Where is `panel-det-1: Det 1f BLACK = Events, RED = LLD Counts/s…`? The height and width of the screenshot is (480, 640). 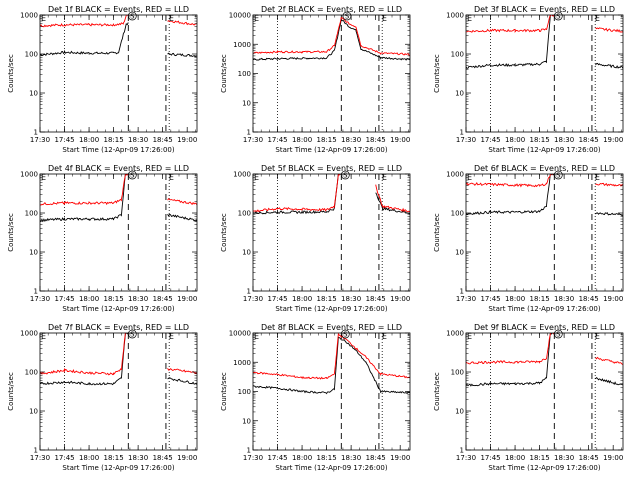
panel-det-1: Det 1f BLACK = Events, RED = LLD Counts/s… is located at coordinates (102, 79).